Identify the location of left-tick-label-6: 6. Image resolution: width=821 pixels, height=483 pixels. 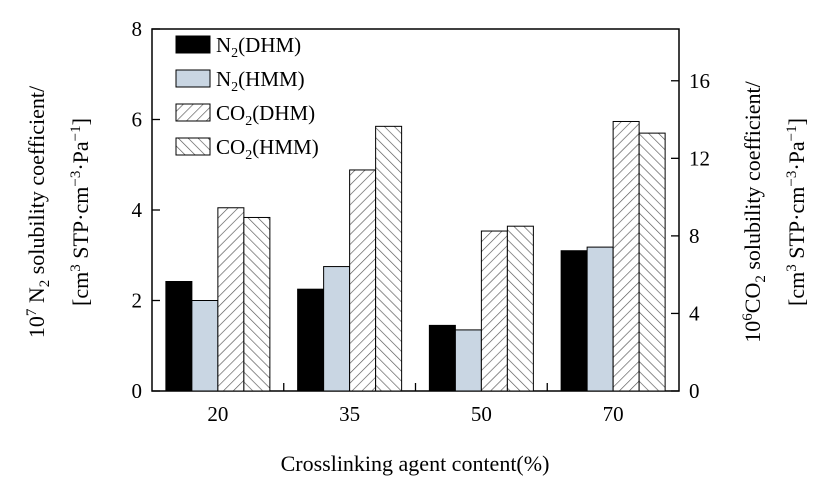
(137, 120).